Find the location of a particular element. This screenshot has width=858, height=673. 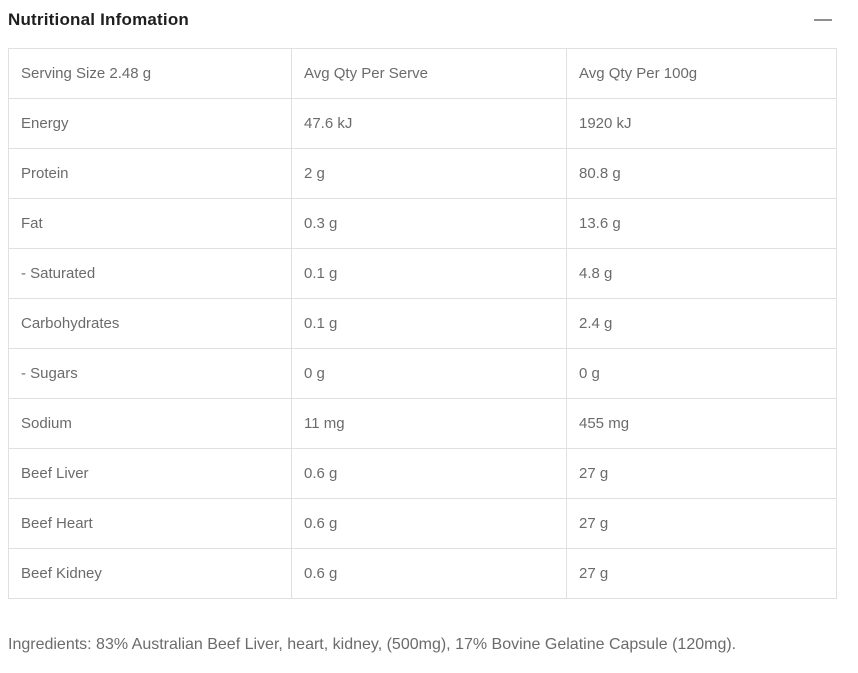

nutrient-name: Fat is located at coordinates (150, 223).